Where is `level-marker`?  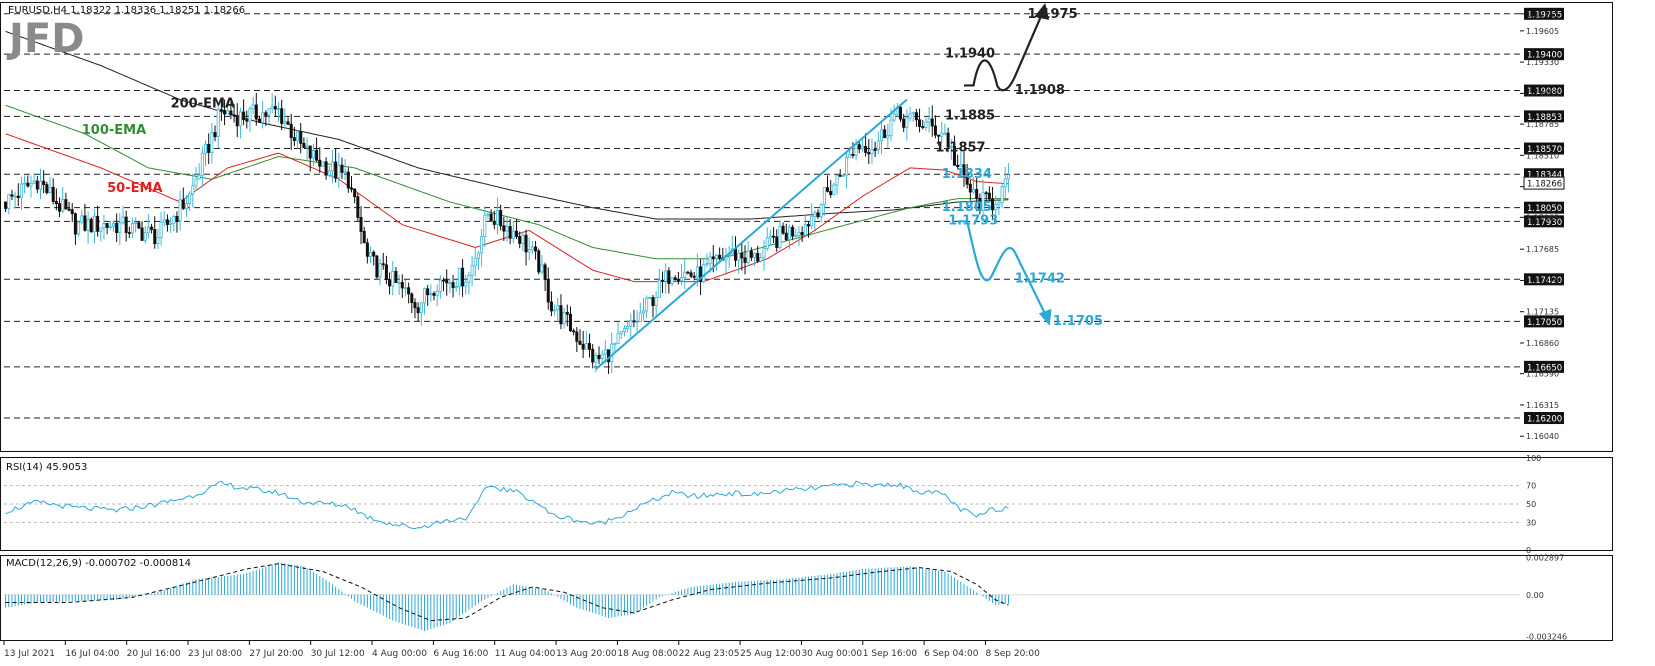 level-marker is located at coordinates (1544, 366).